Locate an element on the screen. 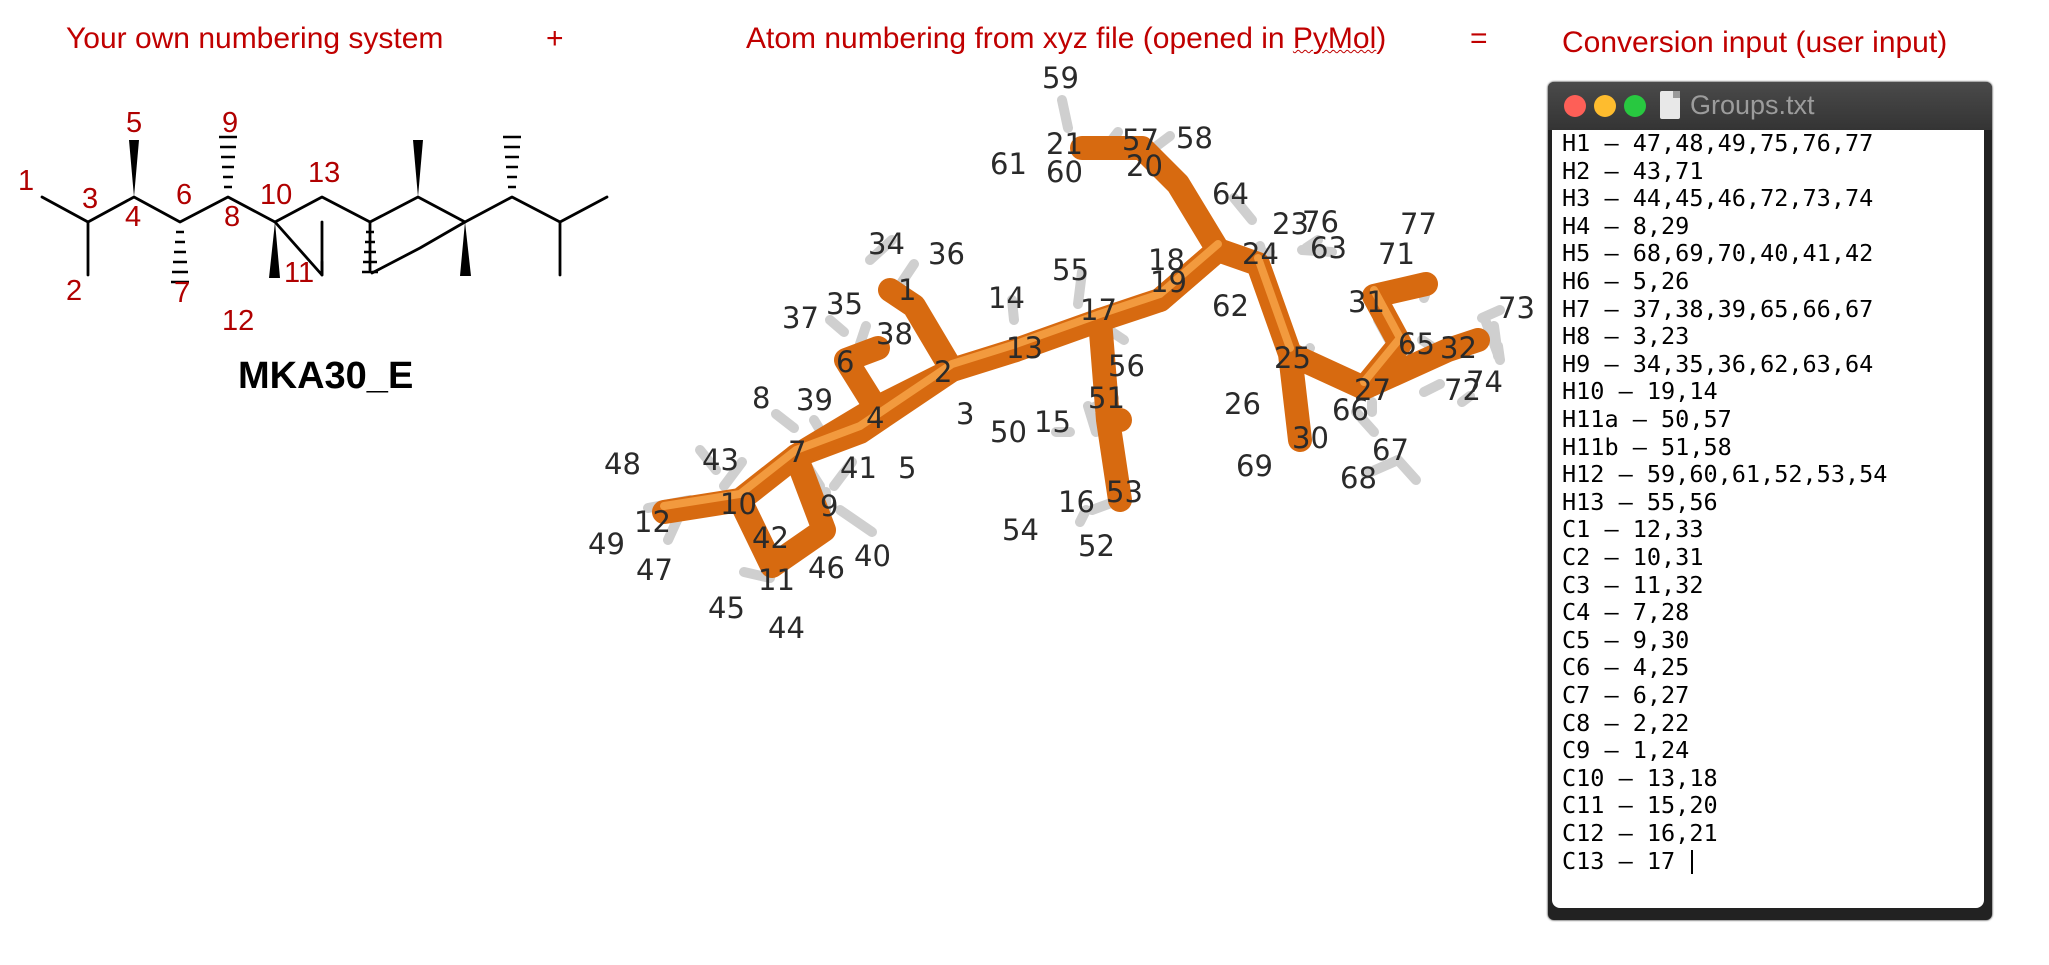 The width and height of the screenshot is (2049, 965). atom-label-65: 65 is located at coordinates (1416, 344).